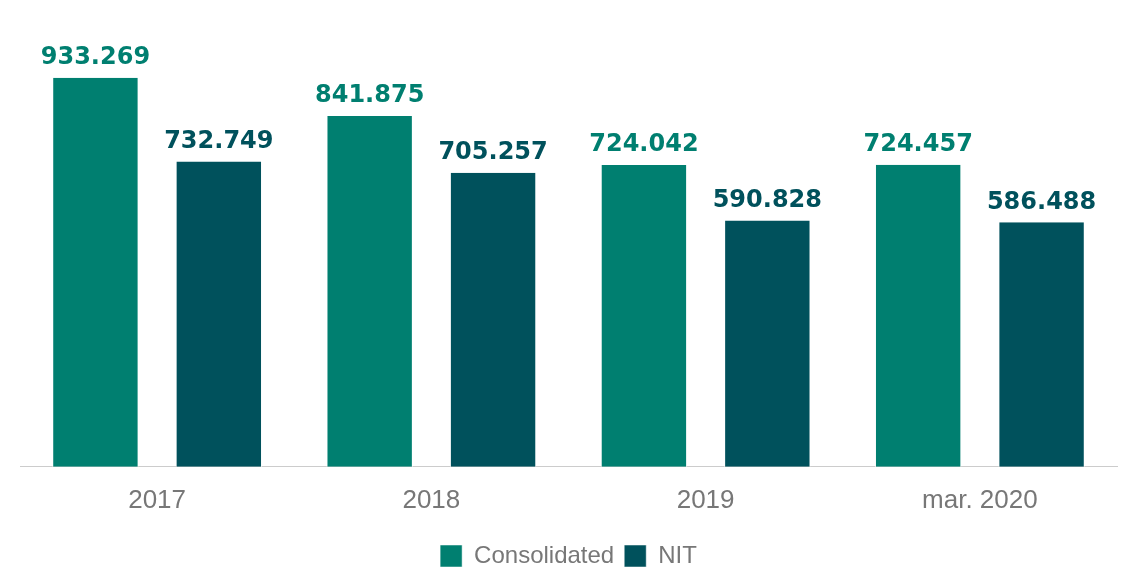  Describe the element at coordinates (767, 198) in the screenshot. I see `data-label: 590.828` at that location.